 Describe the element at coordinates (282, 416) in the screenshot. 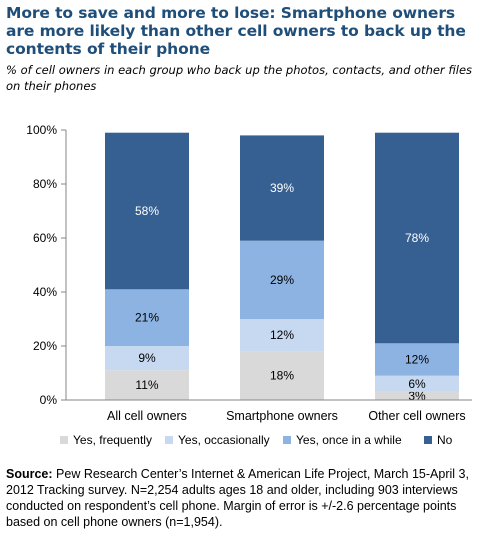

I see `x-tick-label: Smartphone owners` at that location.